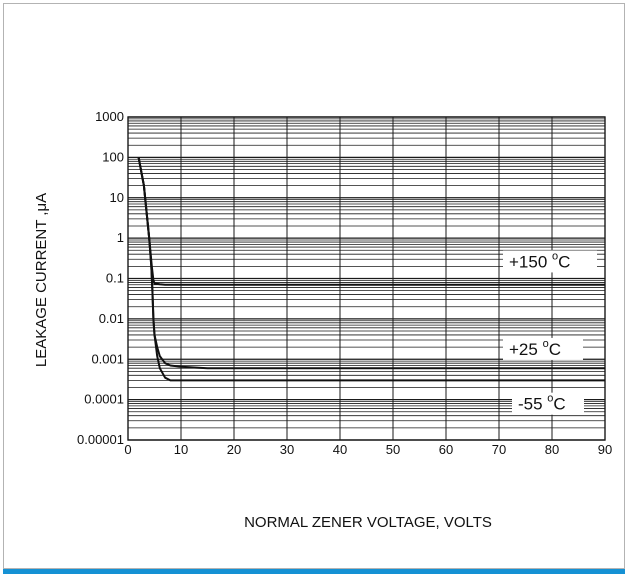  I want to click on x-tick-label: 10, so click(181, 449).